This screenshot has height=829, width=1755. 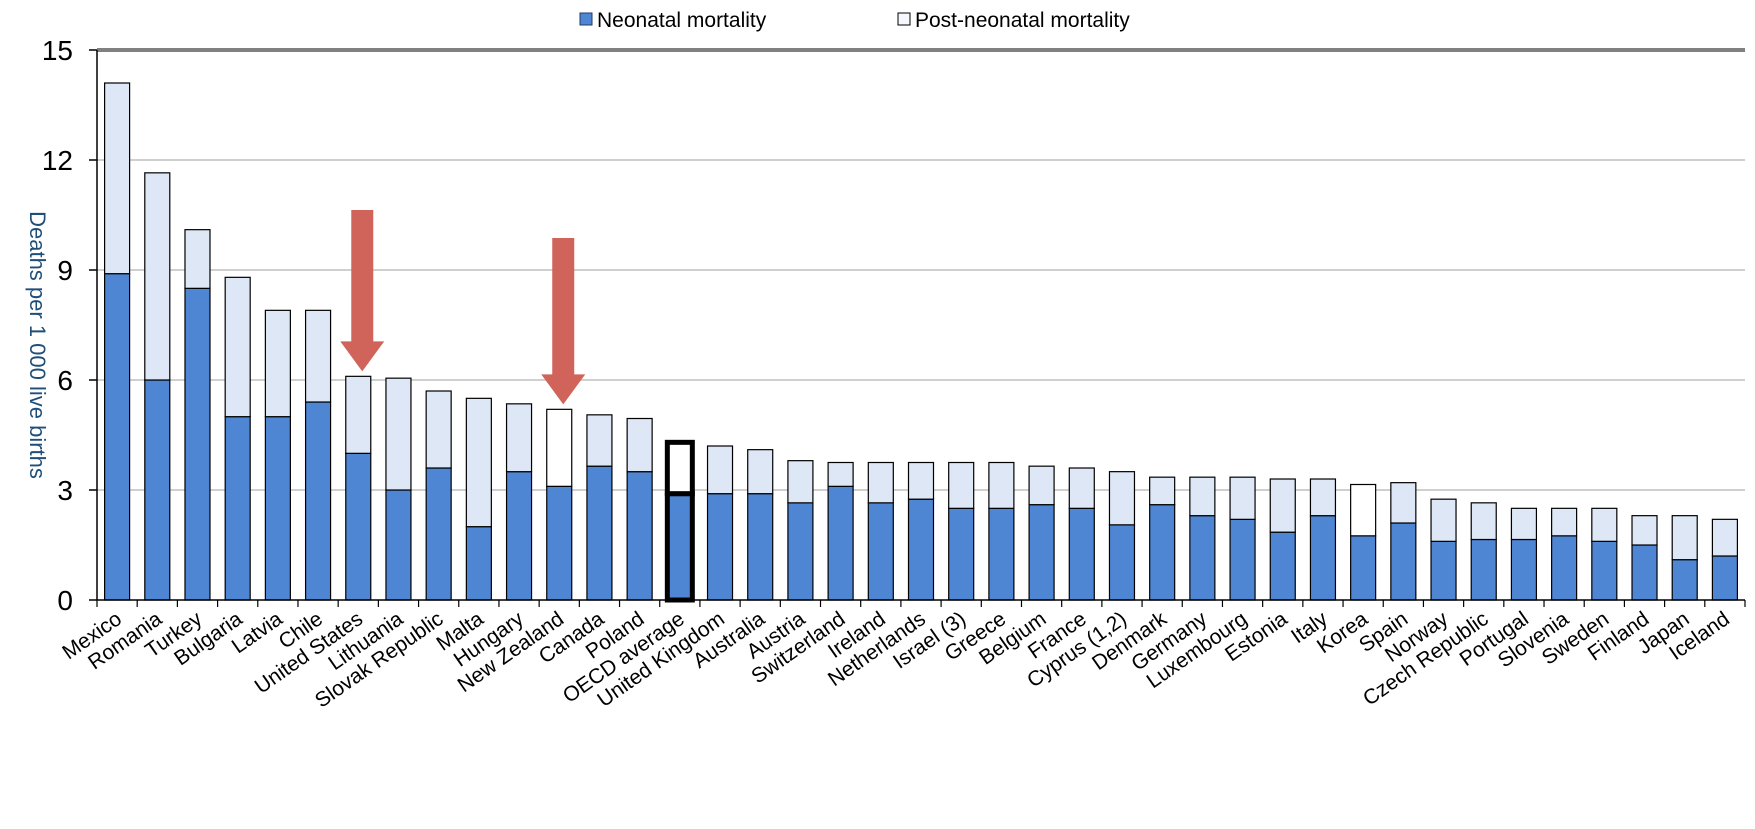 I want to click on y-axis-label: Deaths per 1 000 live births, so click(x=37, y=345).